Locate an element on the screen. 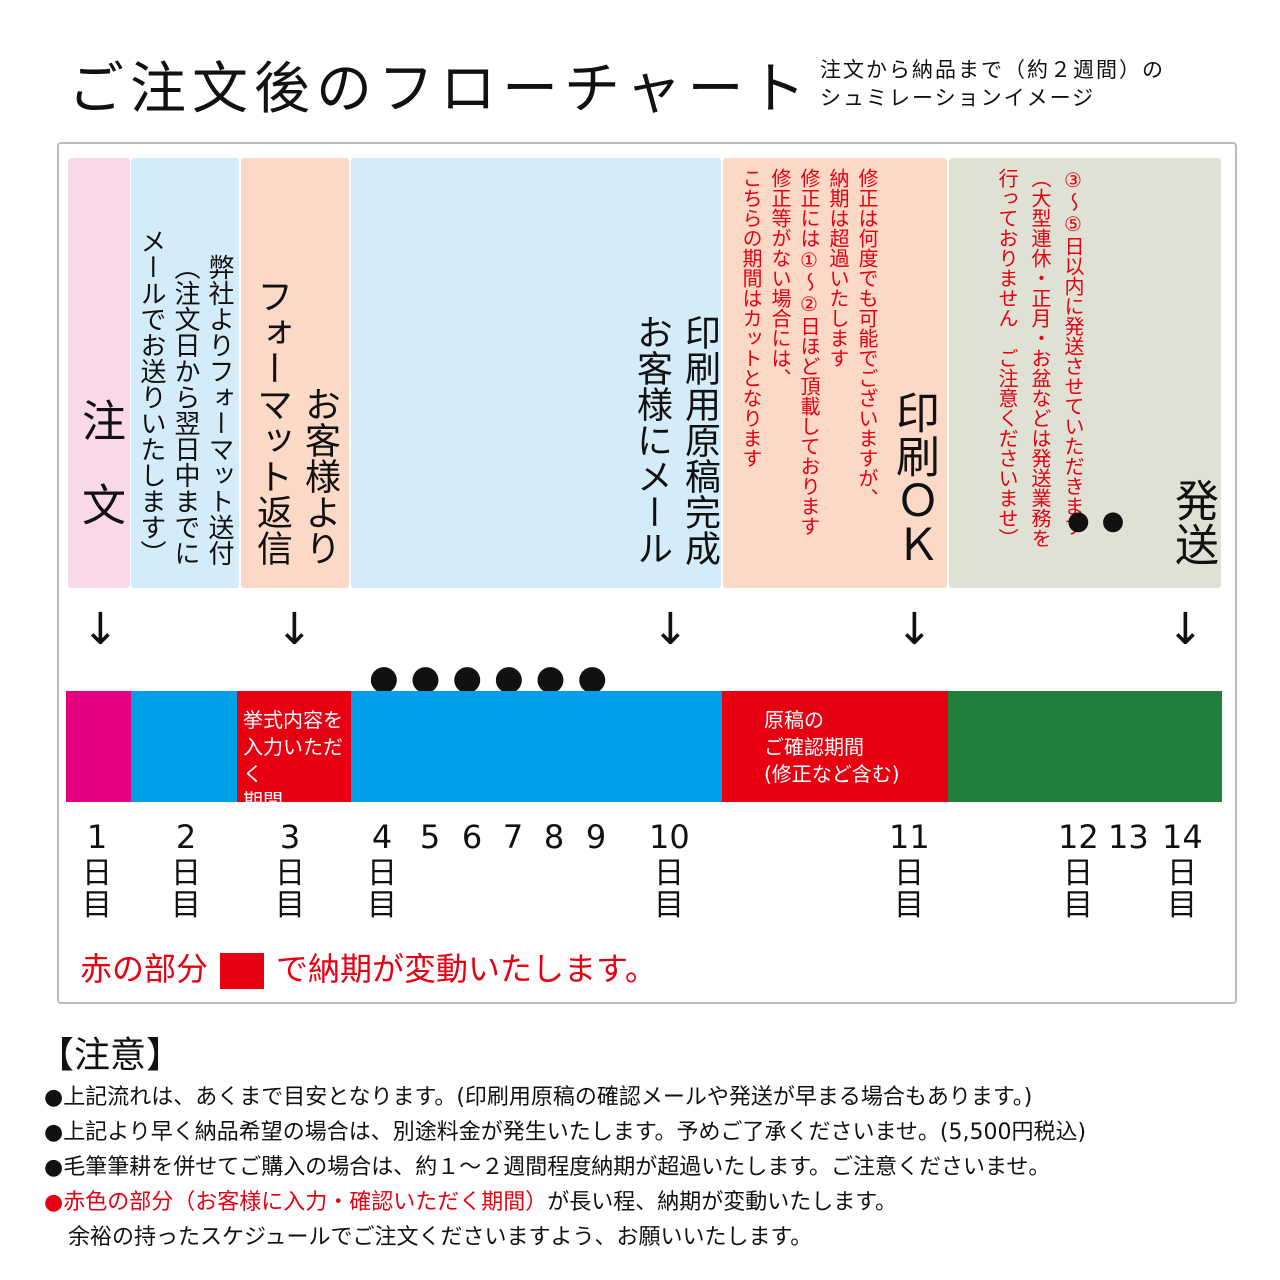 The height and width of the screenshot is (1280, 1280). legend-note: 赤の部分 で納期が変動いたします。 is located at coordinates (368, 967).